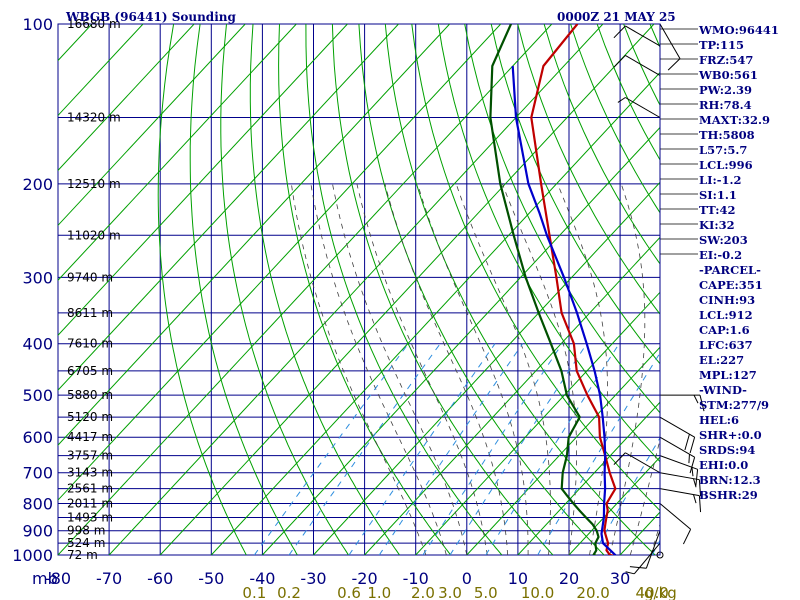  What do you see at coordinates (723, 390) in the screenshot?
I see `index-row: -WIND-` at bounding box center [723, 390].